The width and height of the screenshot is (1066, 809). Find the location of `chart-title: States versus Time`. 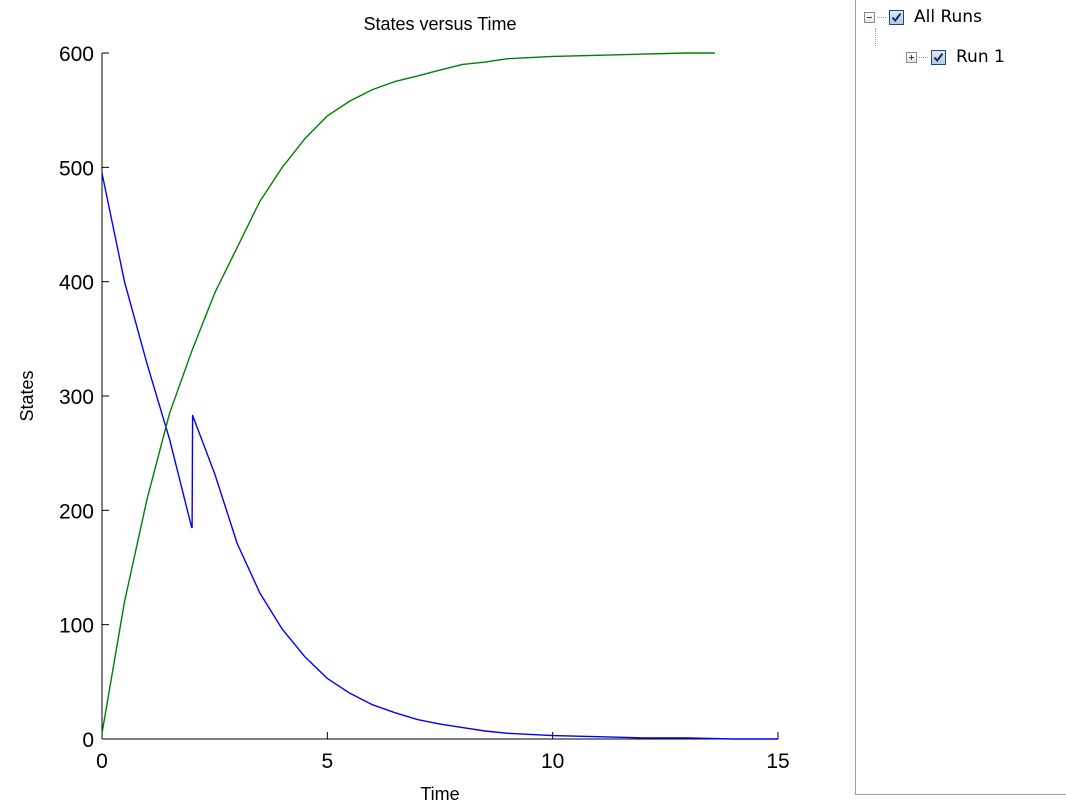

chart-title: States versus Time is located at coordinates (439, 24).